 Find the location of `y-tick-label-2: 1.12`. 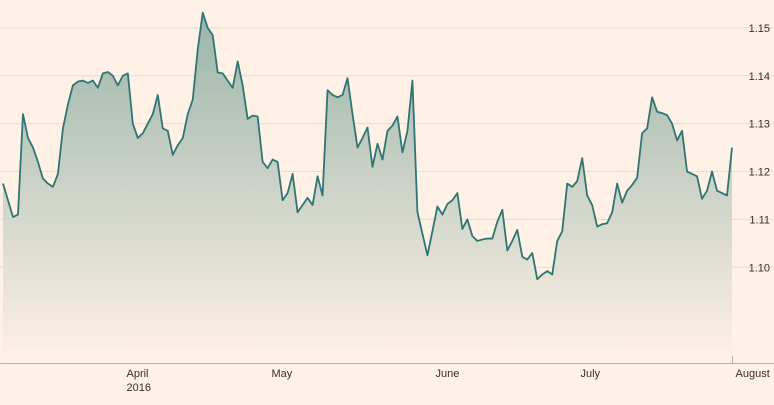

y-tick-label-2: 1.12 is located at coordinates (759, 173).